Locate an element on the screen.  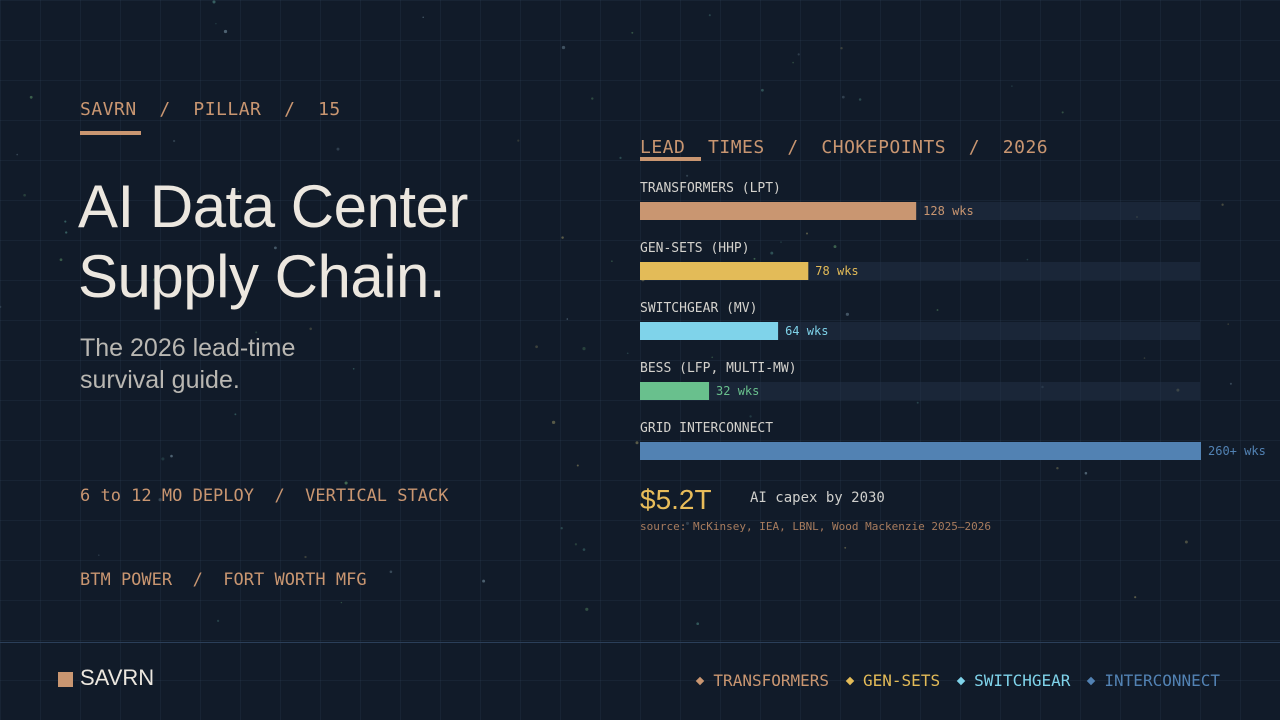
capex-stat-label: AI capex by 2030 is located at coordinates (817, 498).